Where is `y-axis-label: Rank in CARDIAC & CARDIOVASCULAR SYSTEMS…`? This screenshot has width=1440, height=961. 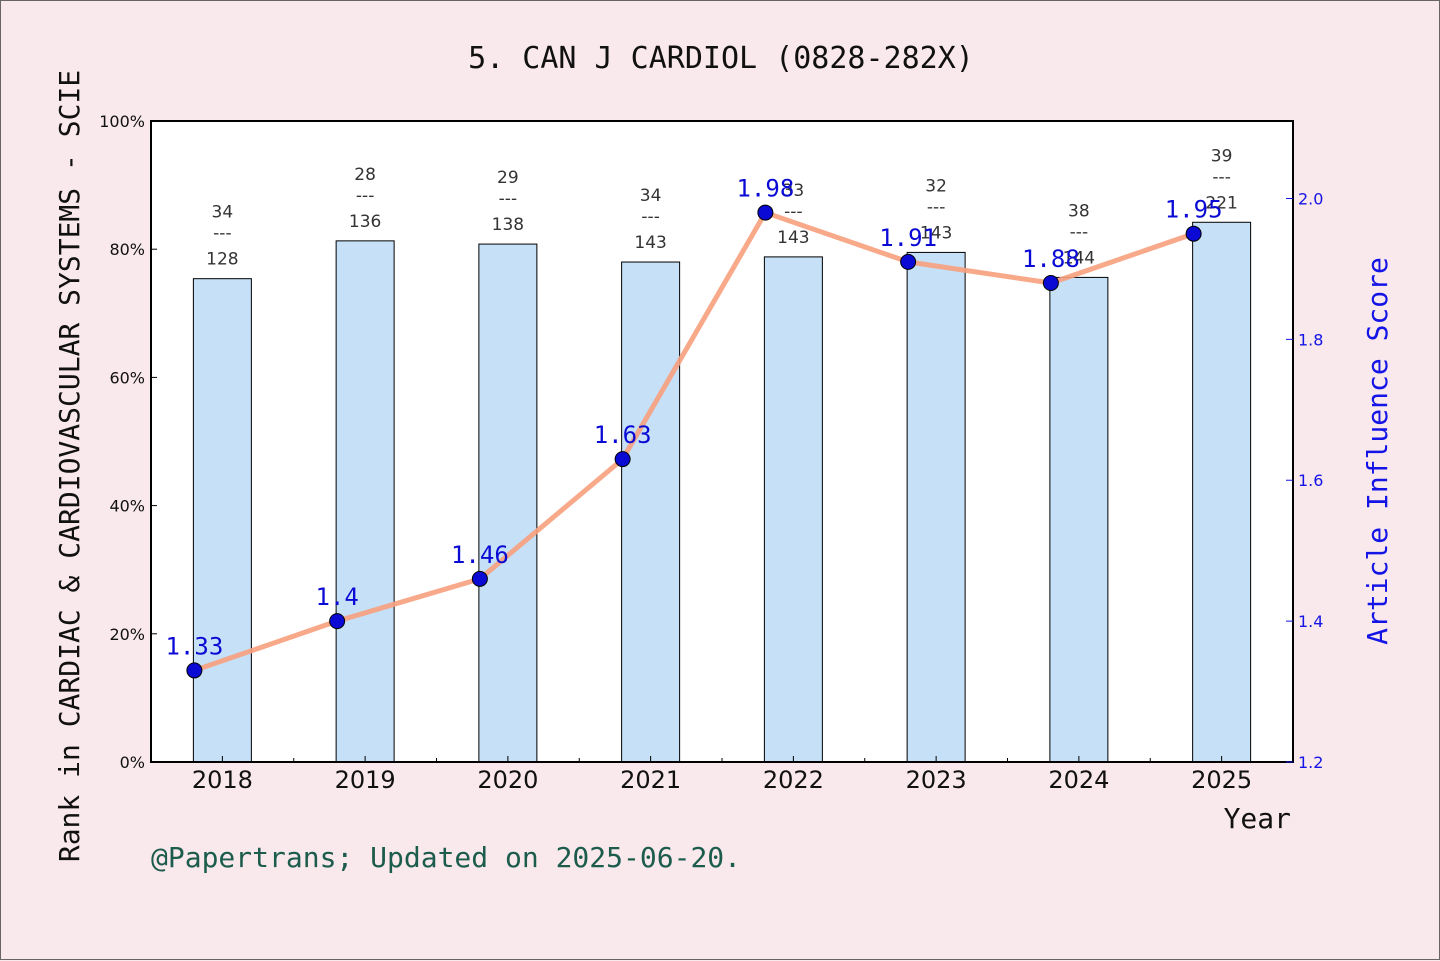
y-axis-label: Rank in CARDIAC & CARDIOVASCULAR SYSTEMS… is located at coordinates (69, 466).